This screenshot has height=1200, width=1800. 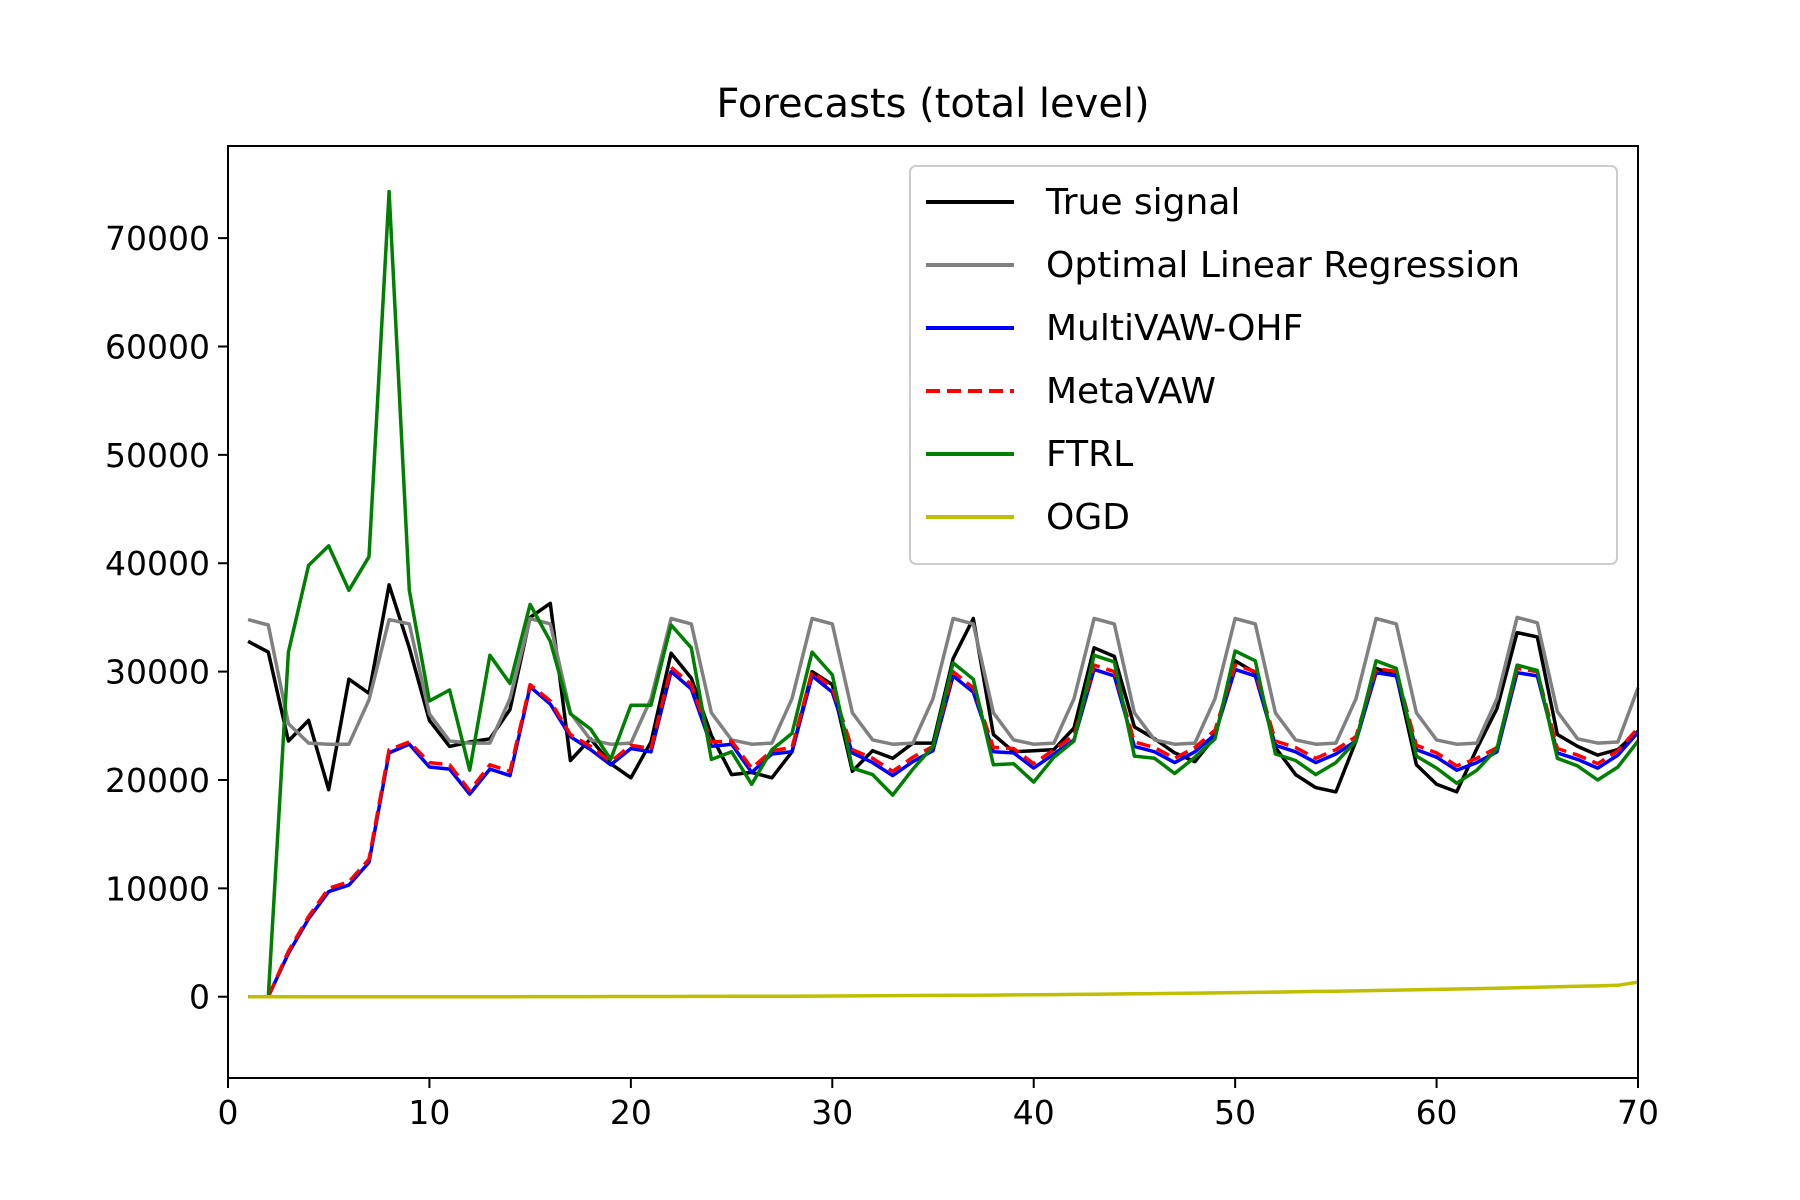 What do you see at coordinates (1142, 202) in the screenshot?
I see `legend-label: True signal` at bounding box center [1142, 202].